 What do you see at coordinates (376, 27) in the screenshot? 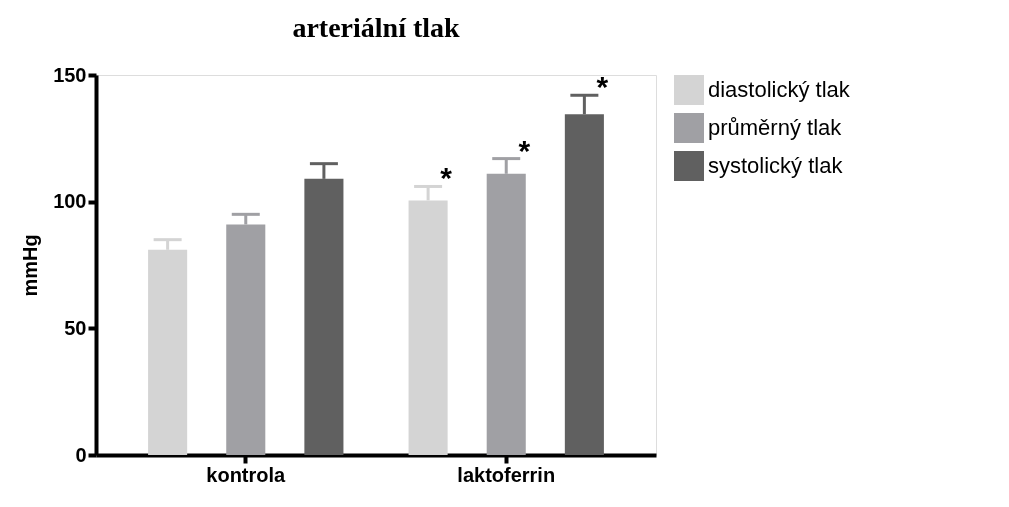
I see `chart-title: arteriální tlak` at bounding box center [376, 27].